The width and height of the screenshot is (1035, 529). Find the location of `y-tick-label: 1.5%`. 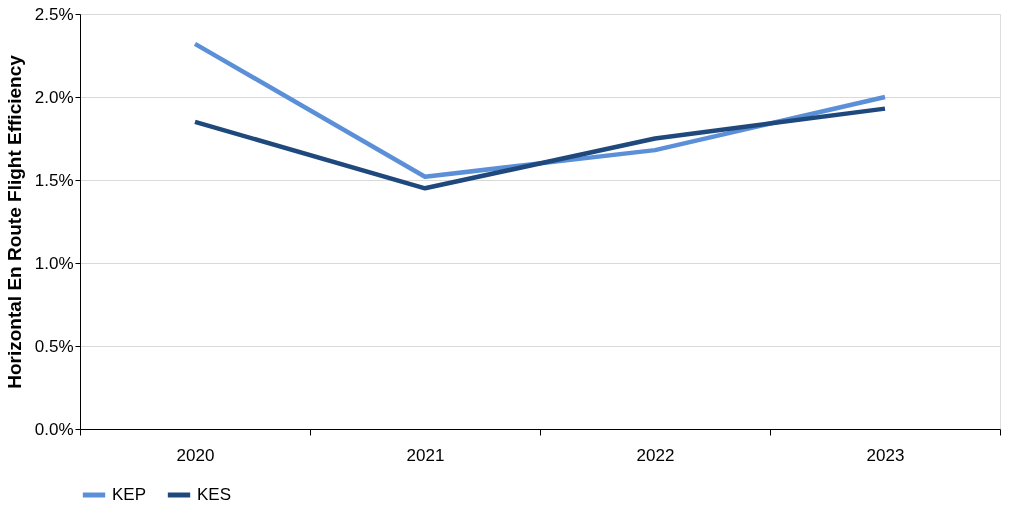

y-tick-label: 1.5% is located at coordinates (54, 180).